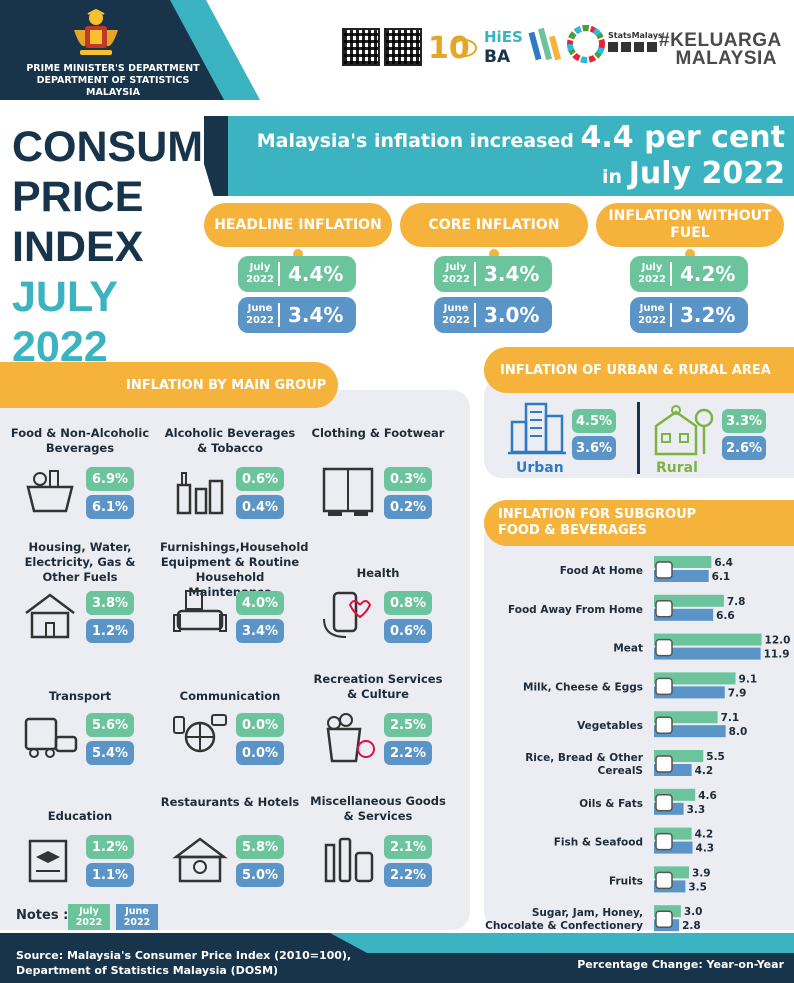 The image size is (794, 983). Describe the element at coordinates (598, 843) in the screenshot. I see `category-label: Fish & Seafood` at that location.